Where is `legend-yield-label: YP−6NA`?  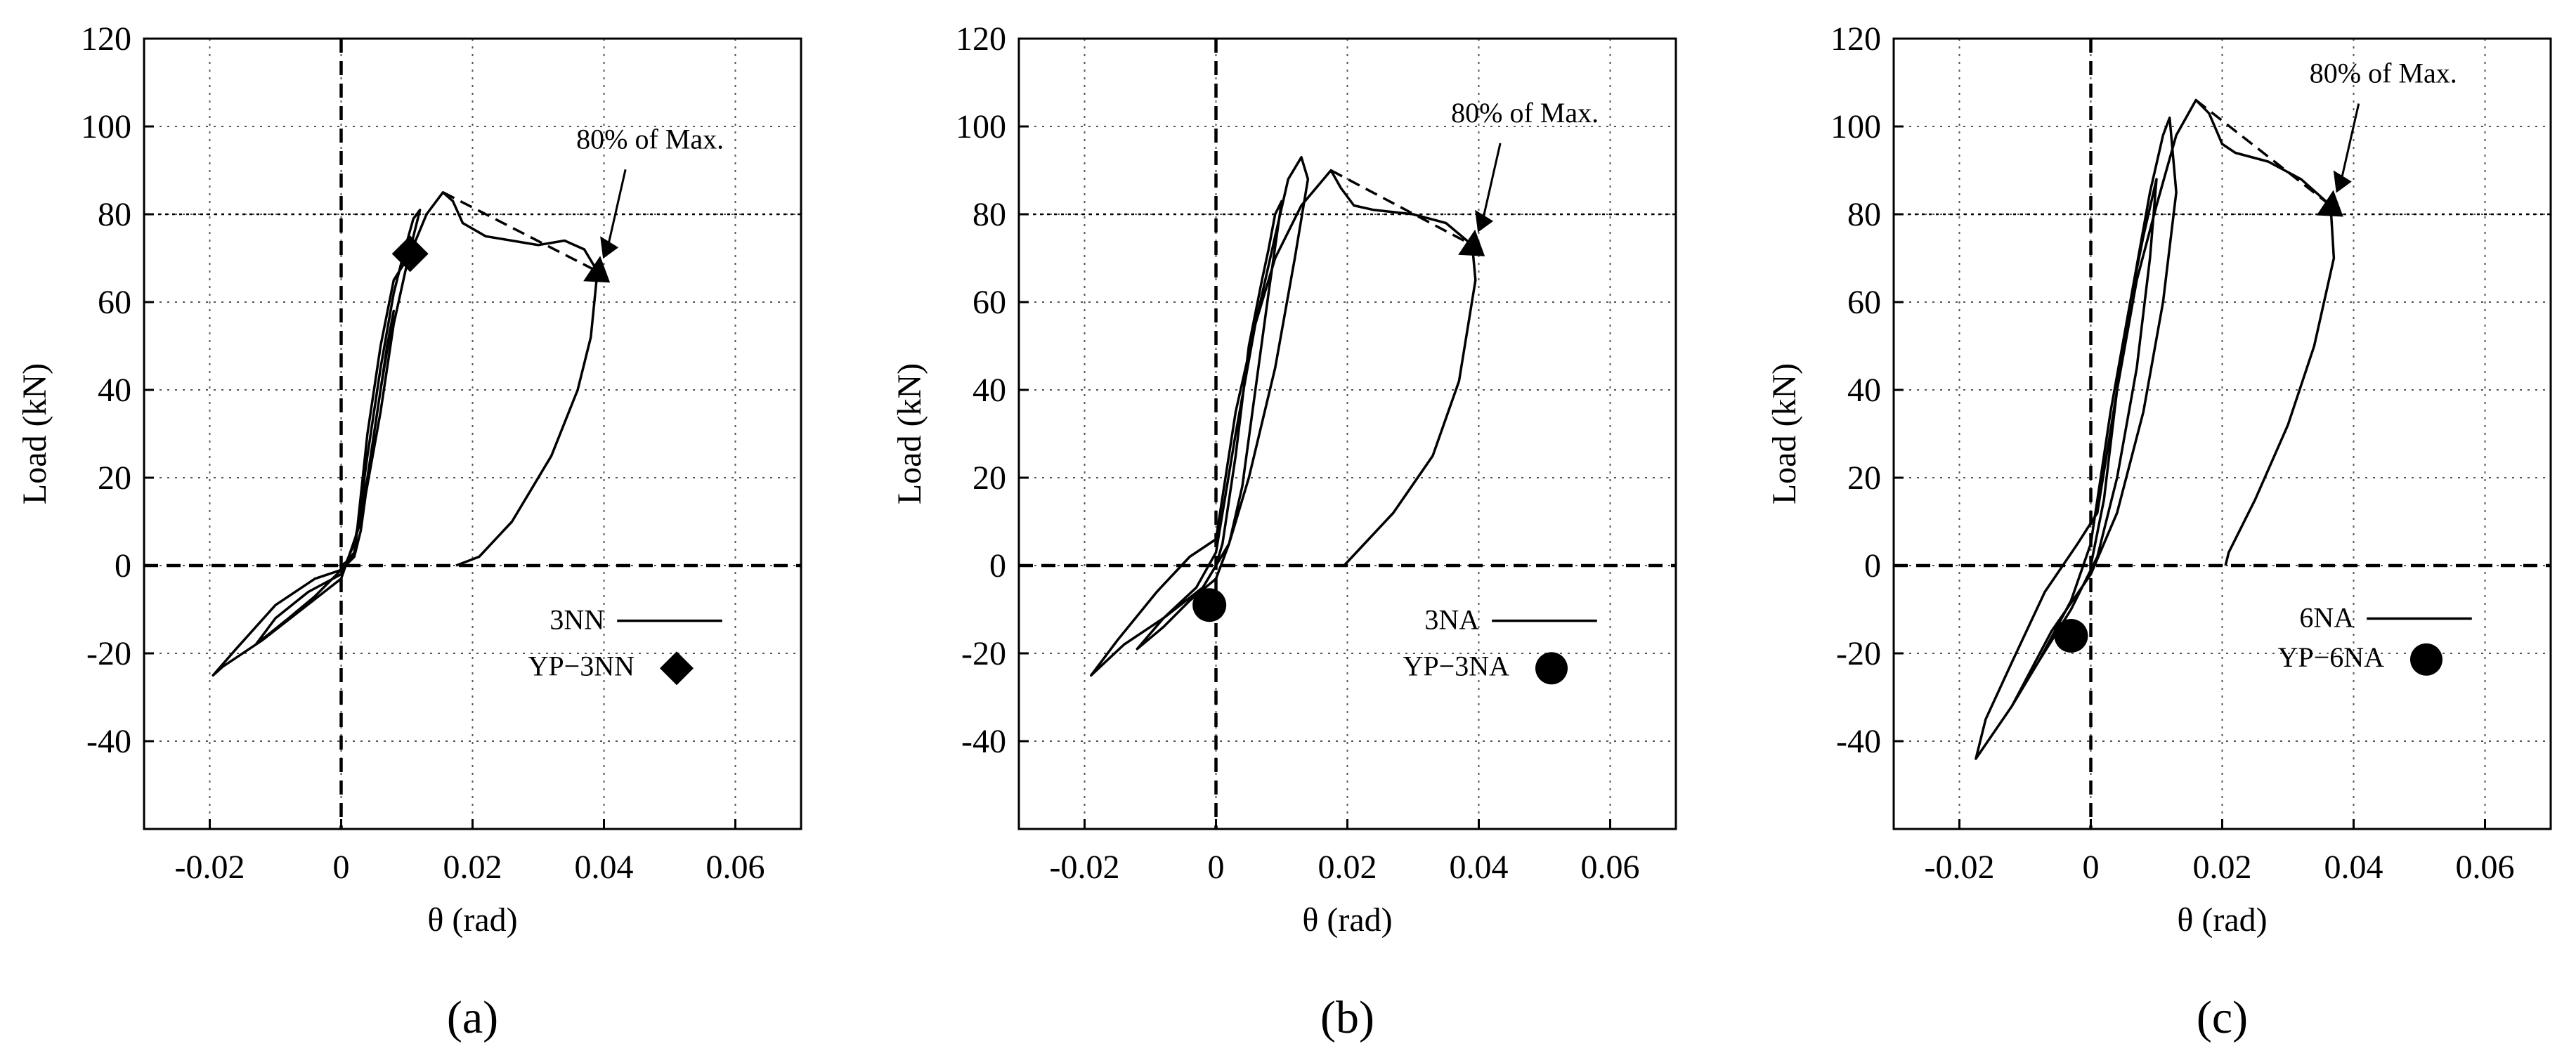 legend-yield-label: YP−6NA is located at coordinates (2331, 657).